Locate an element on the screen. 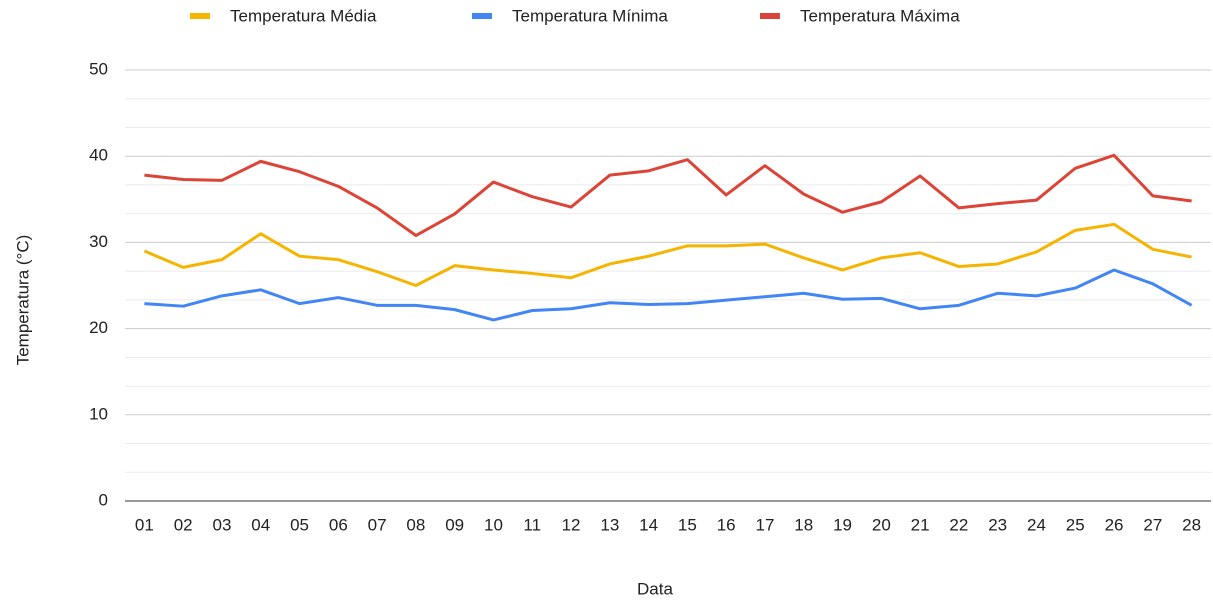  x-tick-label: 25 is located at coordinates (1075, 524).